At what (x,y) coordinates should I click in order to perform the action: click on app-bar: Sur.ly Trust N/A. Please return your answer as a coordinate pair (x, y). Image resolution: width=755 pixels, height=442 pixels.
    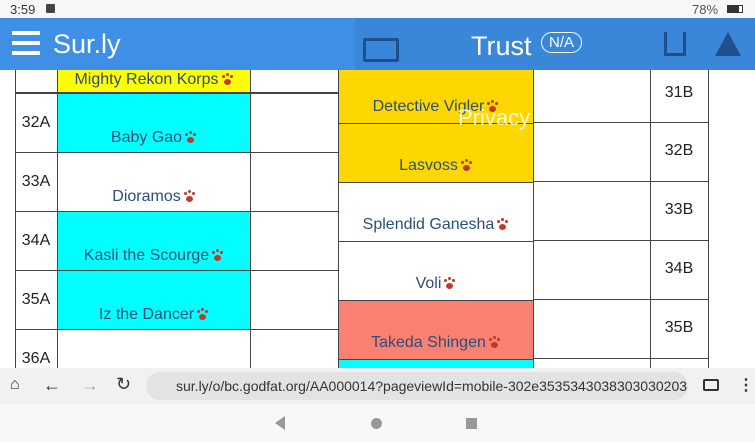
    Looking at the image, I should click on (377, 44).